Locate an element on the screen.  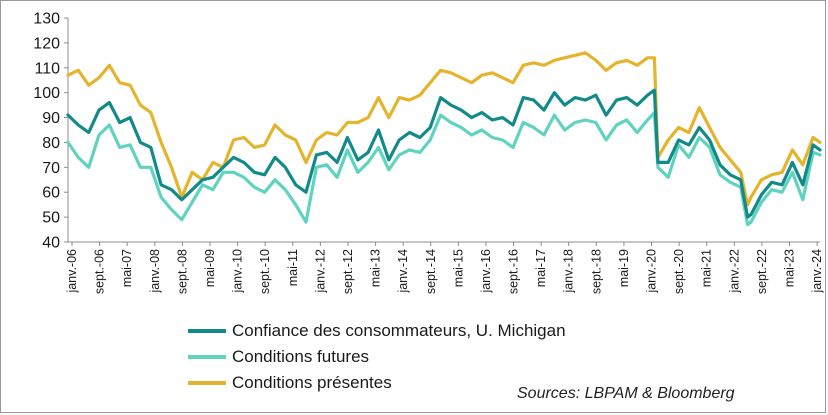
x-tick-label: janv.-24 is located at coordinates (817, 271).